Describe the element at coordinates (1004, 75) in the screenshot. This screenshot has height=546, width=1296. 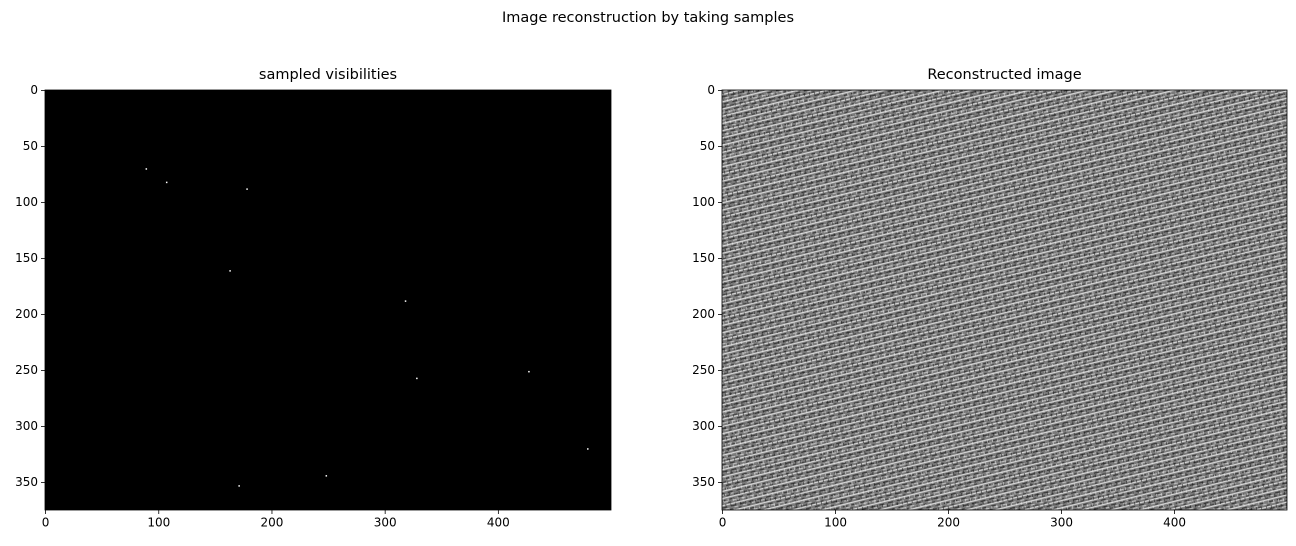
I see `panel-title: Reconstructed image` at that location.